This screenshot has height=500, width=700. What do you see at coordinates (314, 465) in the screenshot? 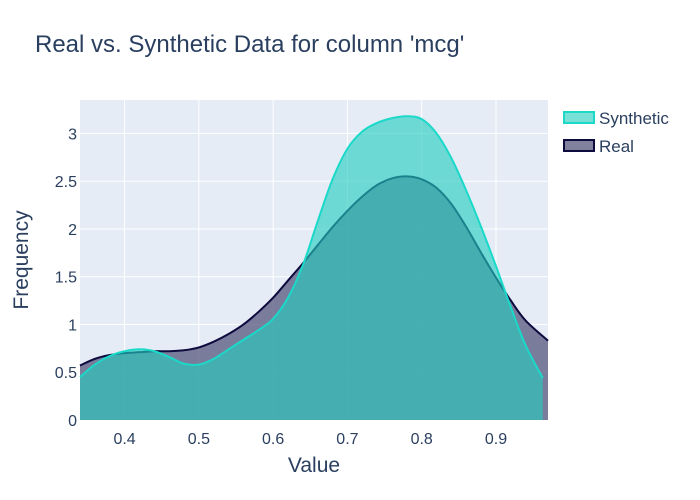
I see `x-axis-title: Value` at bounding box center [314, 465].